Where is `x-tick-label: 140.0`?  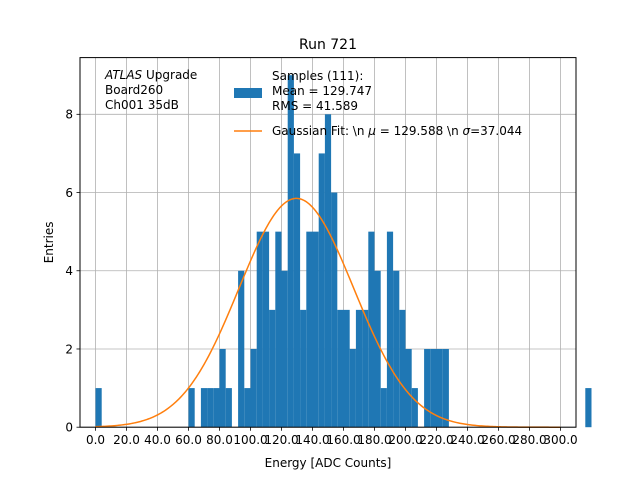
x-tick-label: 140.0 is located at coordinates (312, 440).